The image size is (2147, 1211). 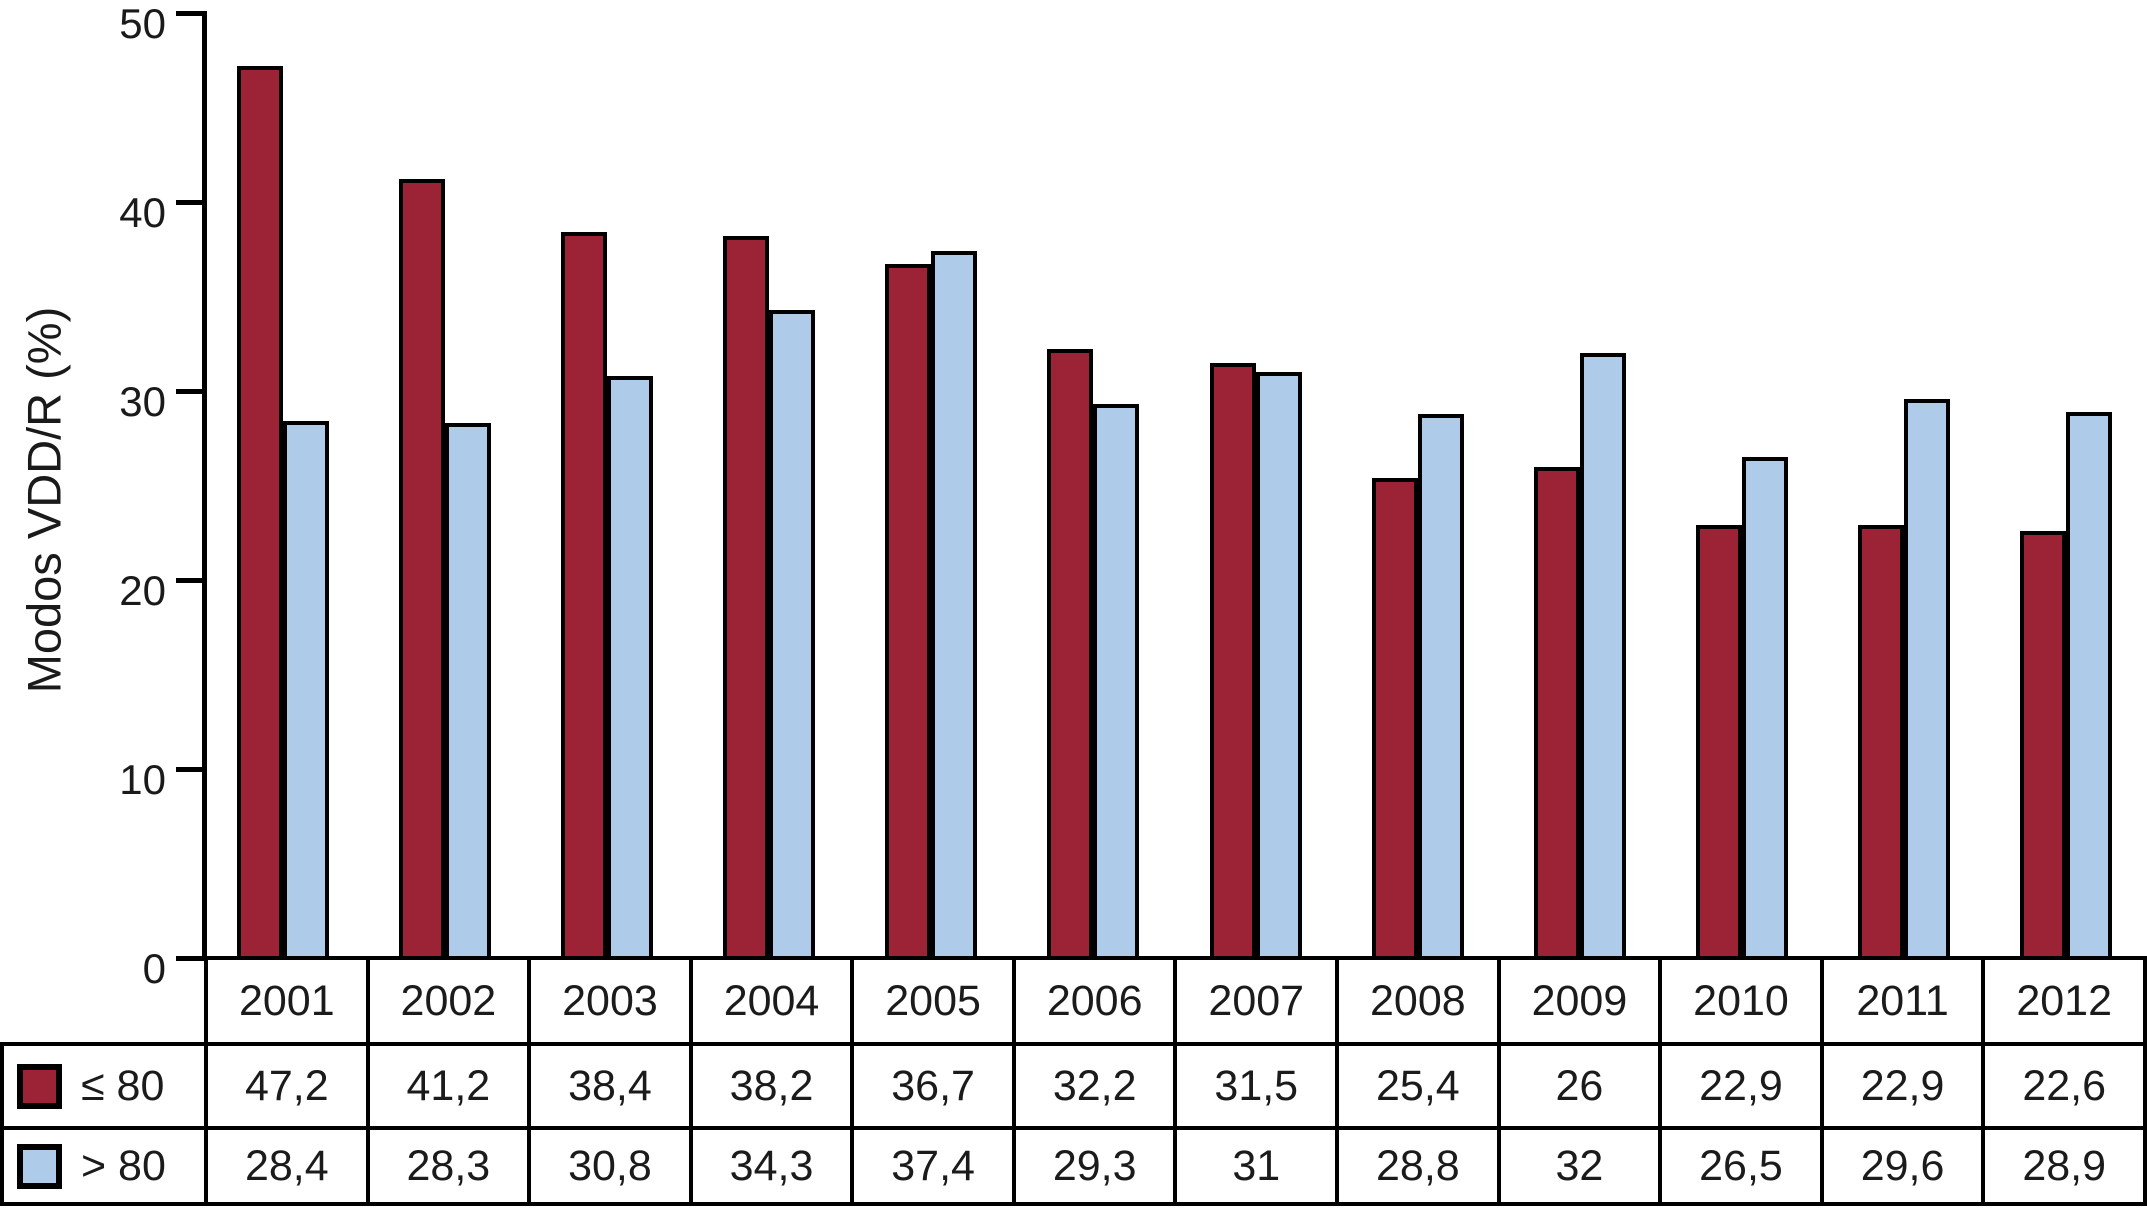 What do you see at coordinates (306, 691) in the screenshot?
I see `bar-gt80-2001` at bounding box center [306, 691].